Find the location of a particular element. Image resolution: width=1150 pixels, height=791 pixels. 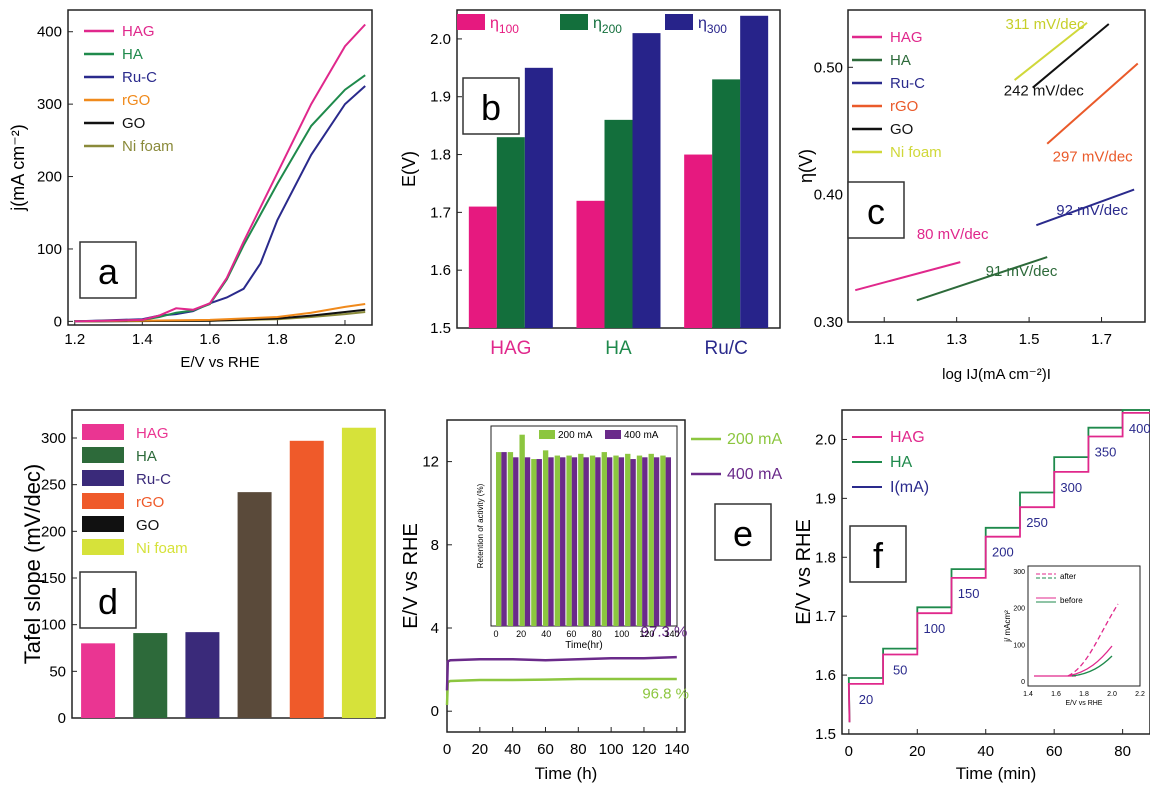

x-tick-label: 1.7 is located at coordinates (1101, 339).